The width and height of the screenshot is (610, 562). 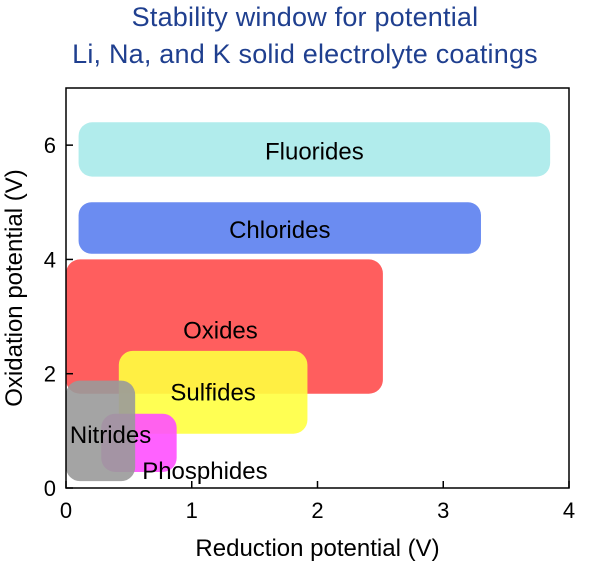 What do you see at coordinates (317, 548) in the screenshot?
I see `x-axis-title: Reduction potential (V)` at bounding box center [317, 548].